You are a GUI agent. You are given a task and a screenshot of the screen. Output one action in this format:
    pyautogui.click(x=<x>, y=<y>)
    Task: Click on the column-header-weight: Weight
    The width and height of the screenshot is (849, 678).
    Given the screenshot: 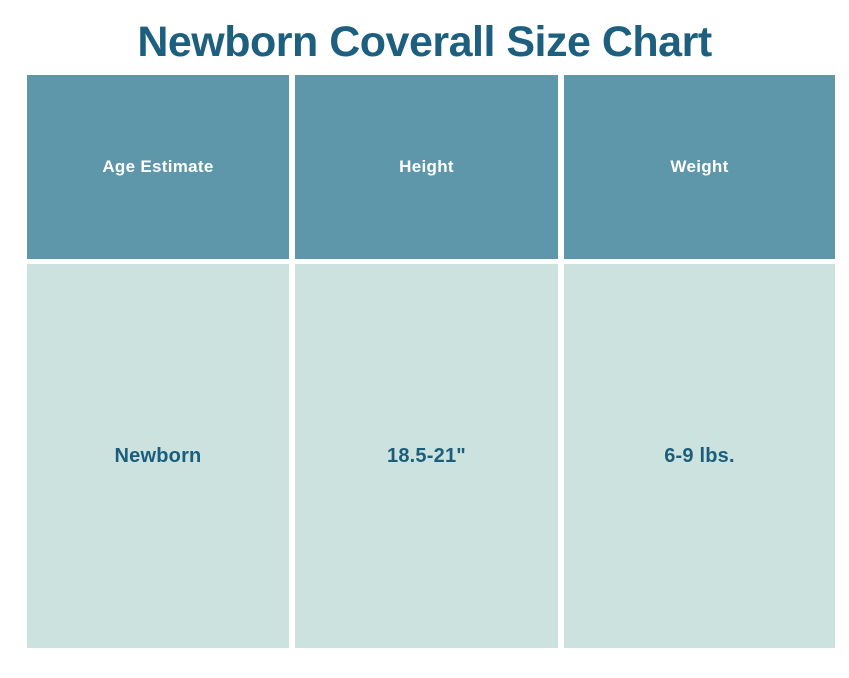 What is the action you would take?
    pyautogui.click(x=699, y=167)
    